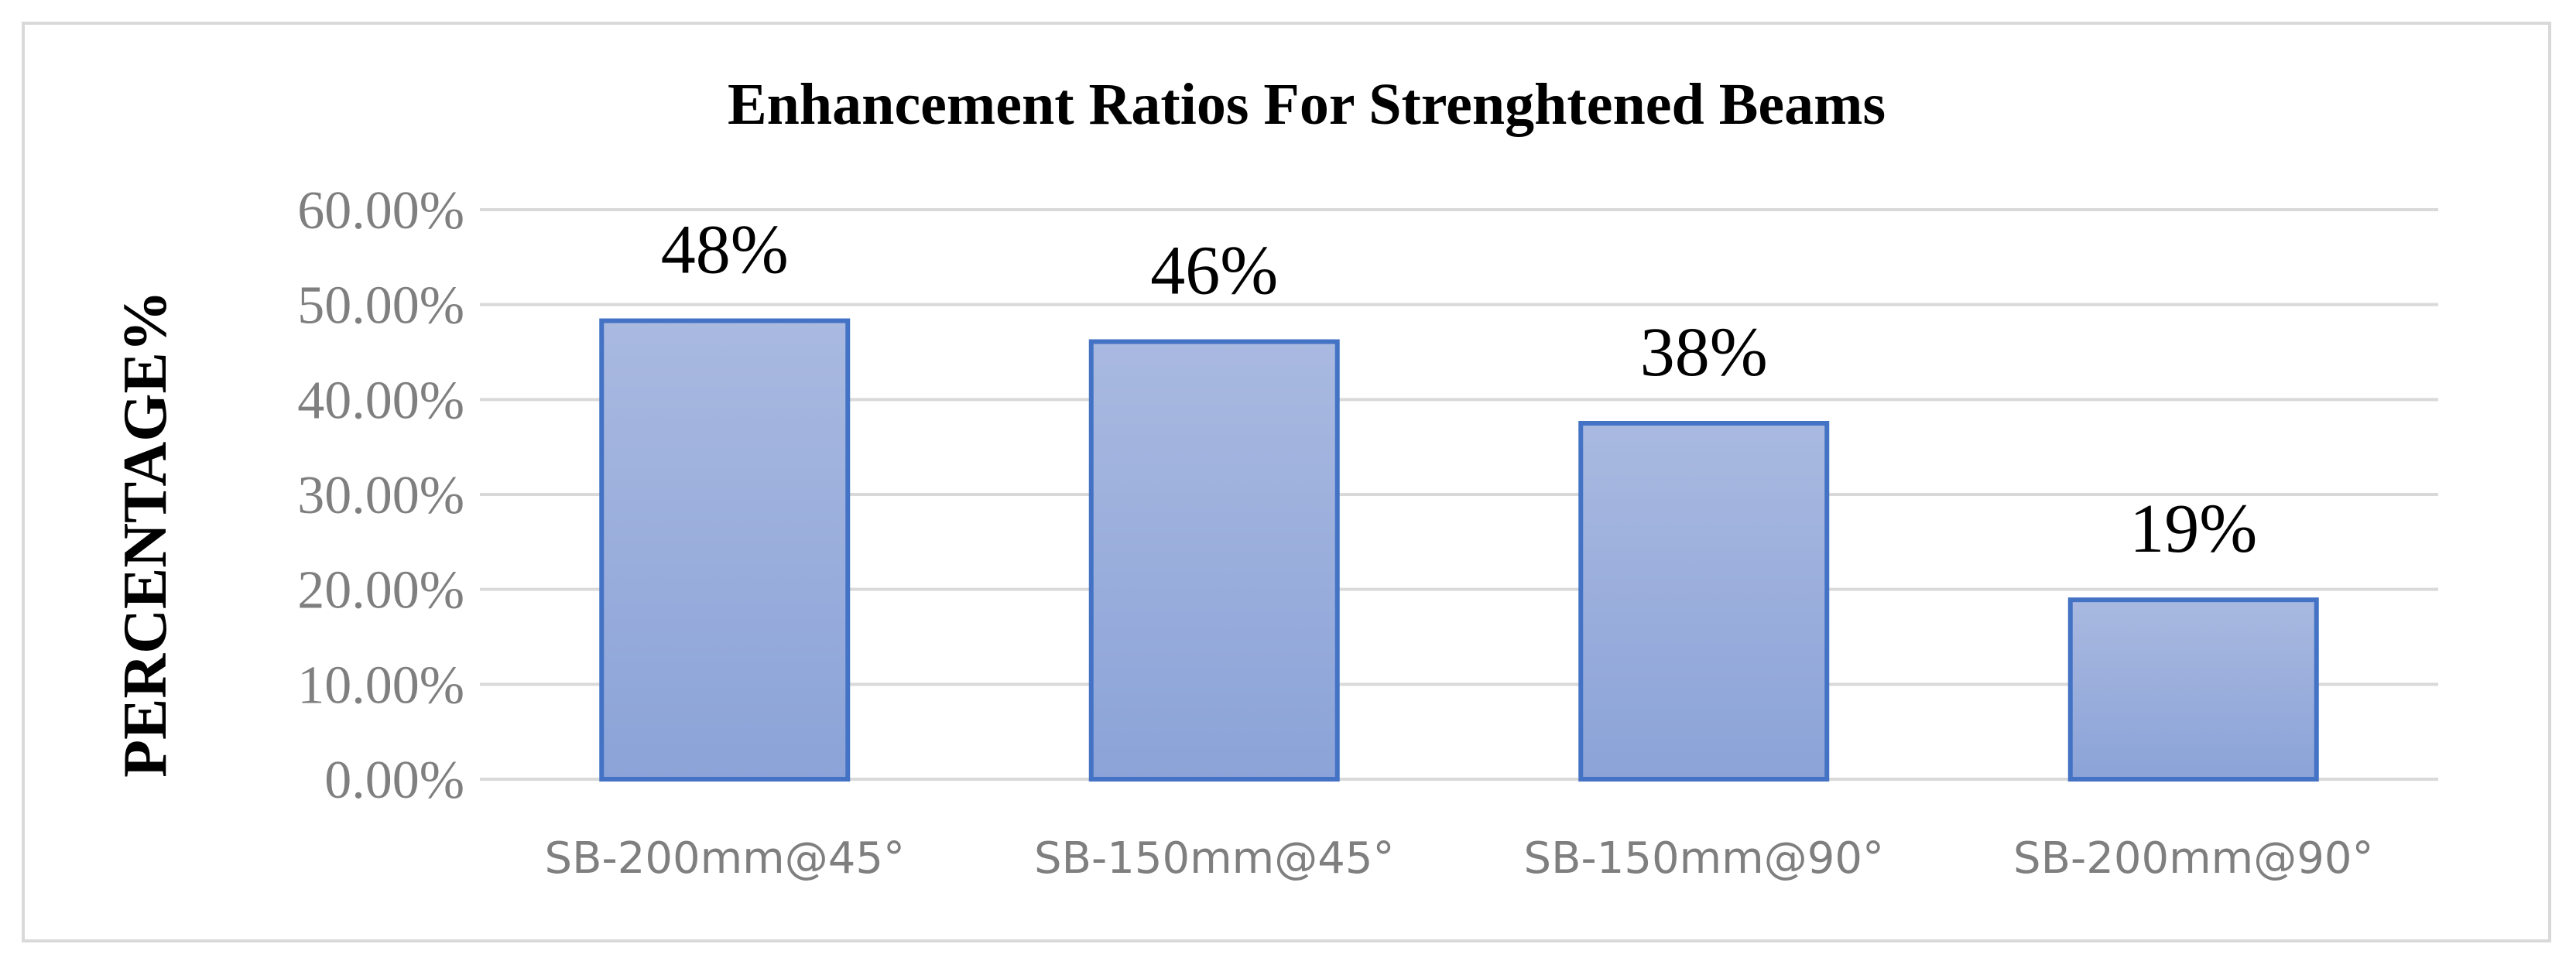 This screenshot has height=968, width=2576. Describe the element at coordinates (2193, 529) in the screenshot. I see `data-label: 19%` at that location.